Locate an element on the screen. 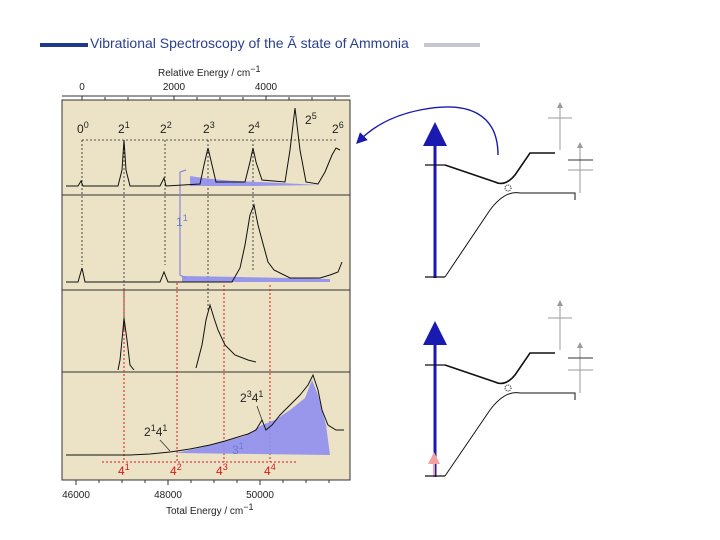 The height and width of the screenshot is (540, 720). energy-diagram-lower is located at coordinates (508, 388).